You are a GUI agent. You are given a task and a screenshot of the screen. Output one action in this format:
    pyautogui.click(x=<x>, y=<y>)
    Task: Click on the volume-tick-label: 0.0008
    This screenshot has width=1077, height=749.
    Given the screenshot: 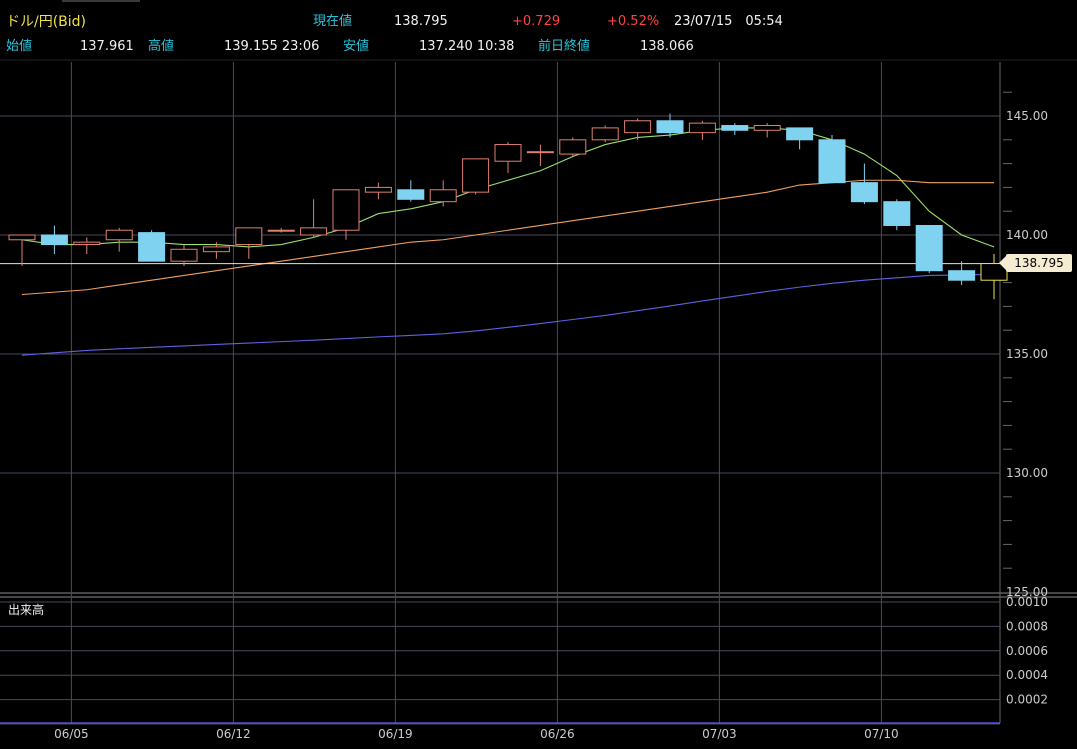 What is the action you would take?
    pyautogui.click(x=1027, y=626)
    